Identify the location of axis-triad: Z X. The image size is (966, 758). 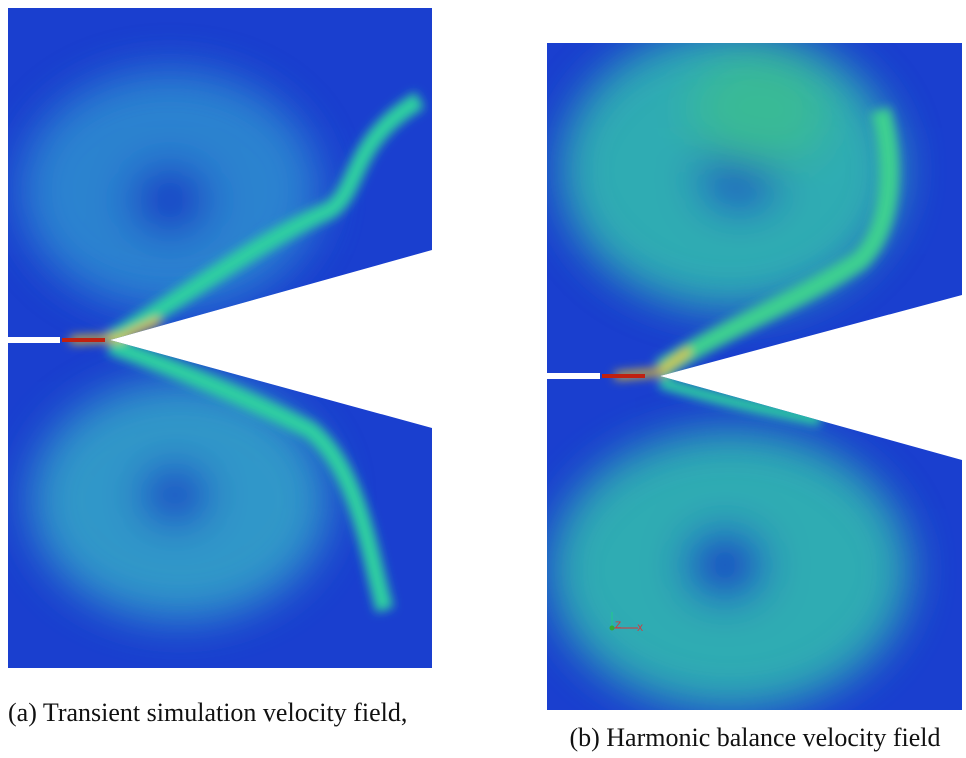
(626, 623).